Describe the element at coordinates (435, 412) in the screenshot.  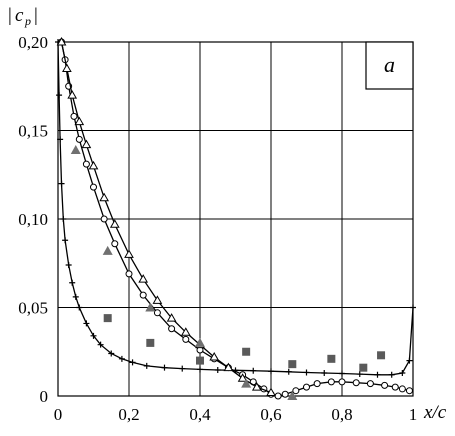
I see `x-axis-title: x/c` at that location.